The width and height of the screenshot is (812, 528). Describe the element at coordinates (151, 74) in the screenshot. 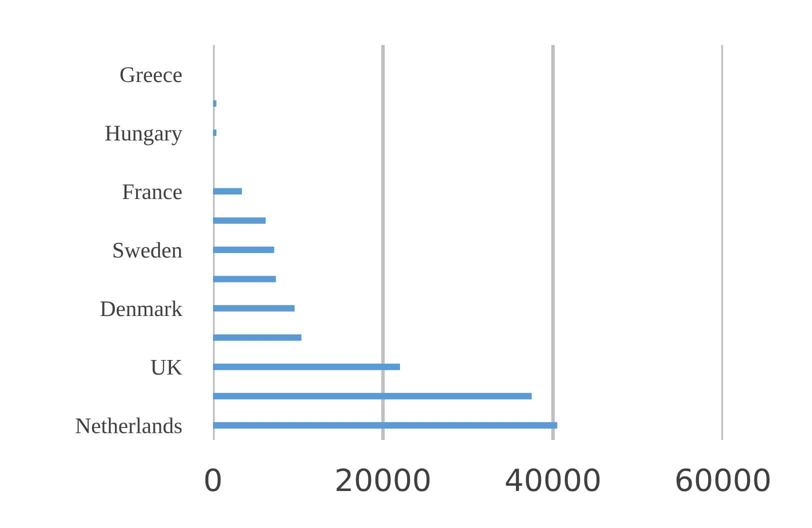

I see `y-tick-label: Greece` at that location.